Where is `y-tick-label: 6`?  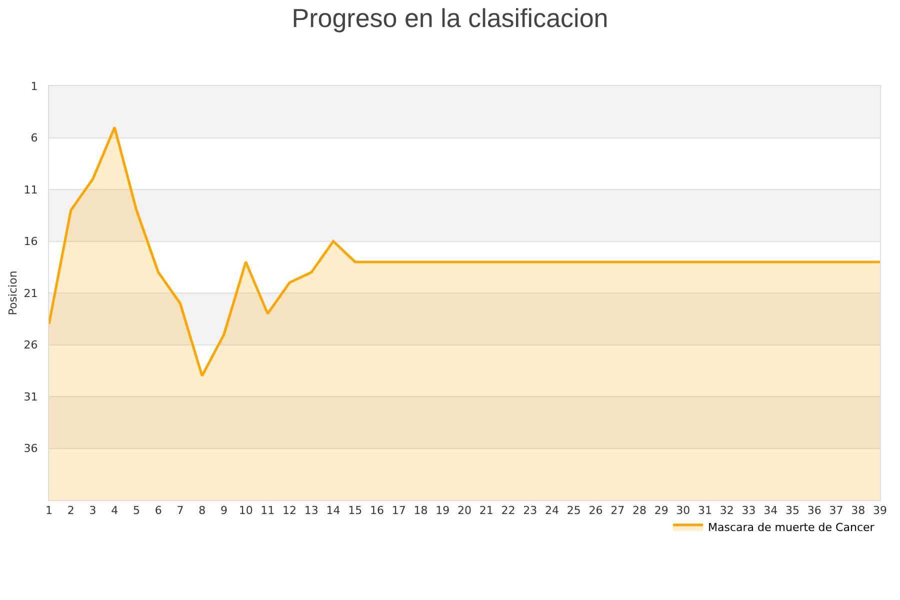 y-tick-label: 6 is located at coordinates (34, 138).